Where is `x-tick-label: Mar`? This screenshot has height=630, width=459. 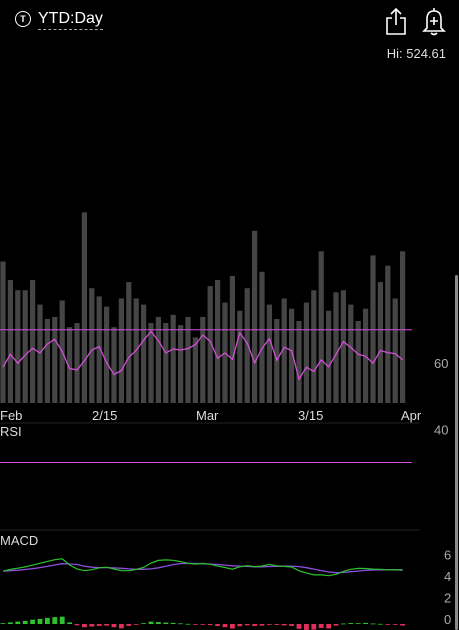 x-tick-label: Mar is located at coordinates (207, 415).